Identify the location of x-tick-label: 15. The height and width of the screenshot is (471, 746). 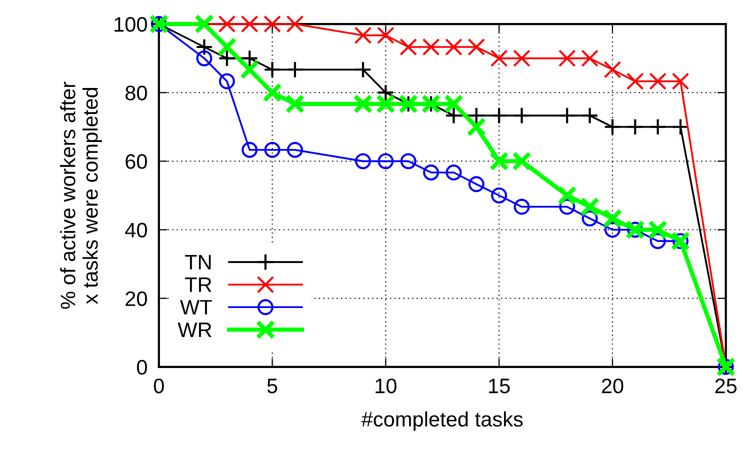
(499, 386).